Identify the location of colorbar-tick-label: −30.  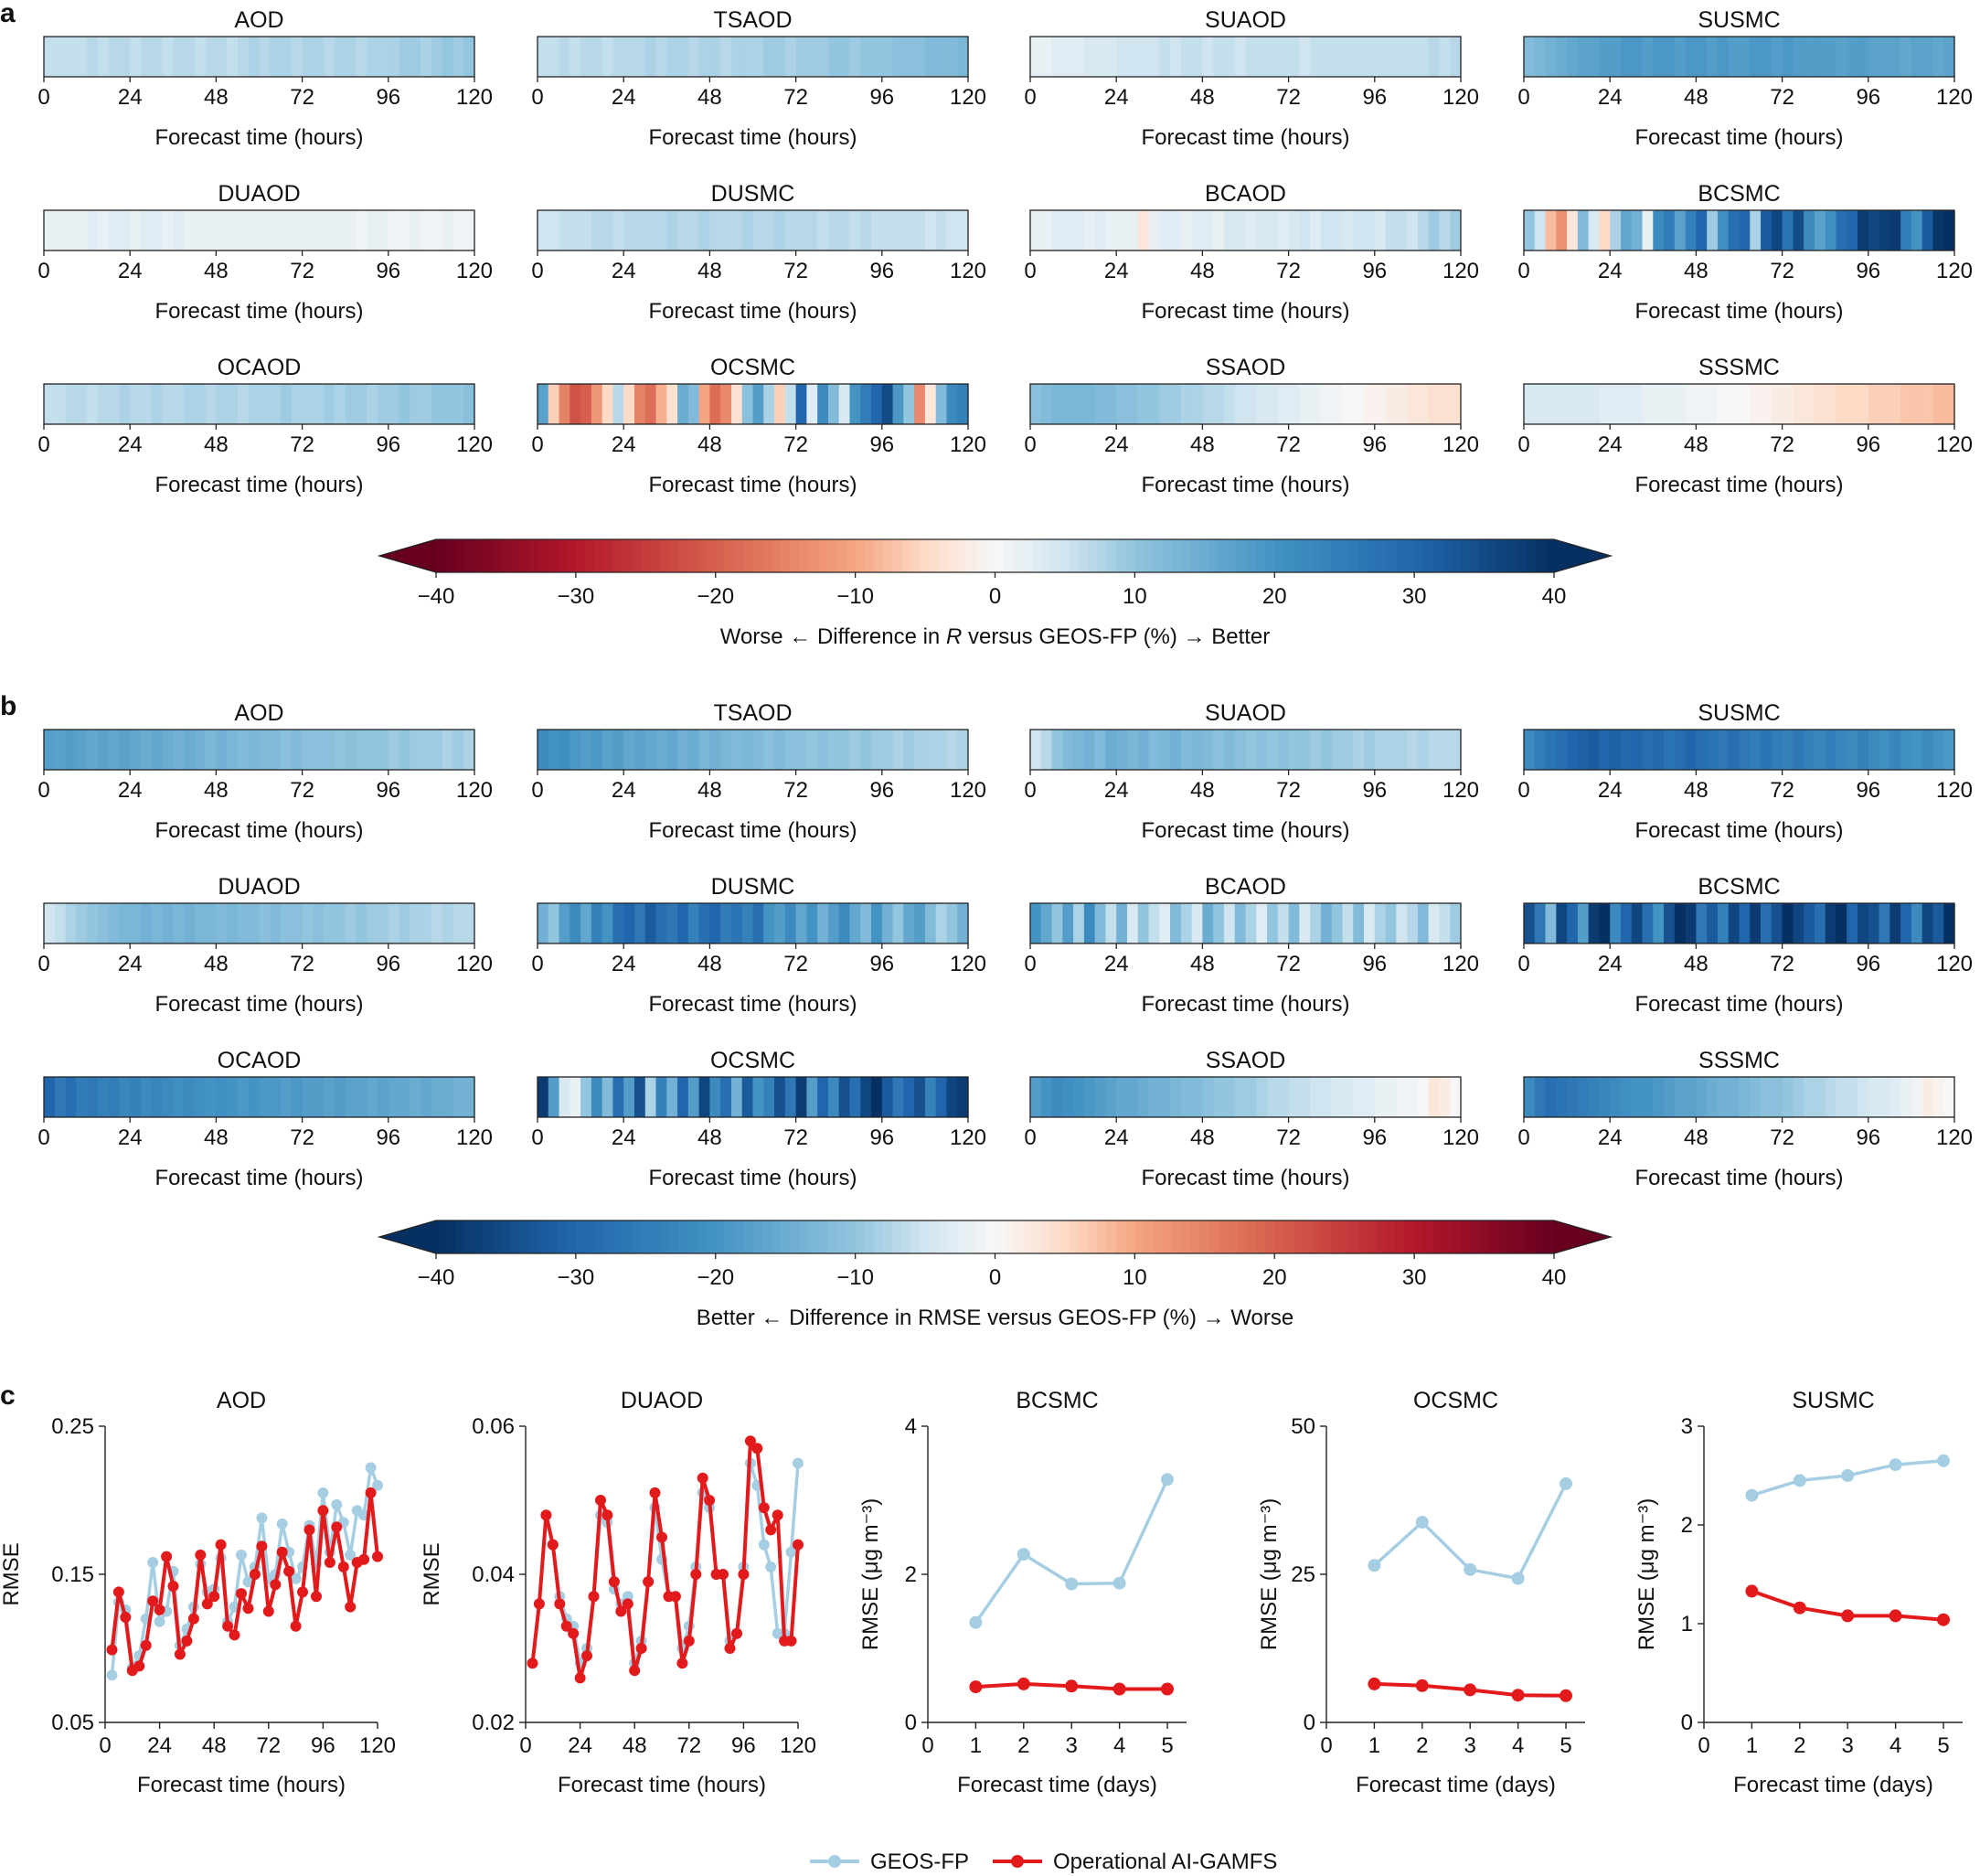
(577, 1277).